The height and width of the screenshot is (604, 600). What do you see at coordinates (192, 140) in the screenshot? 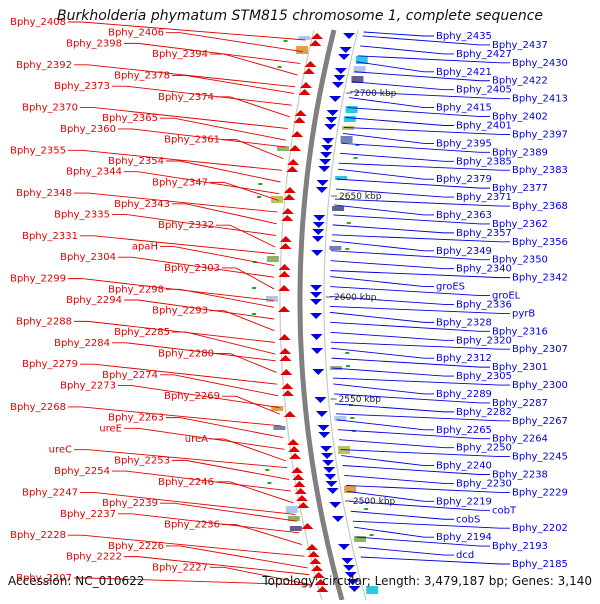
I see `left-gene-label: Bphy_2361` at bounding box center [192, 140].